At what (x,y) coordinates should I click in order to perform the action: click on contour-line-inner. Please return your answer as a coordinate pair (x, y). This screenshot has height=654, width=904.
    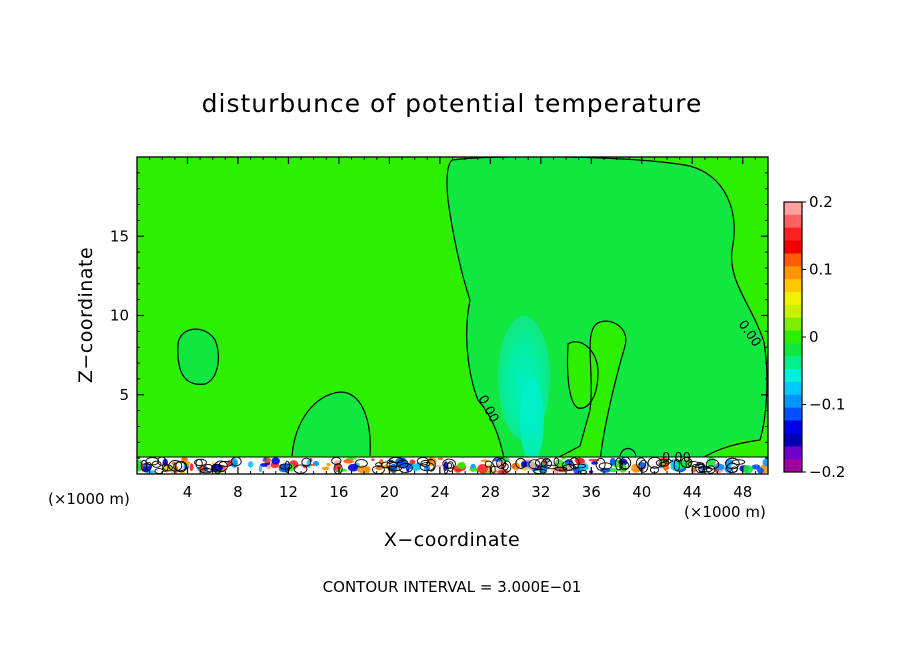
    Looking at the image, I should click on (582, 375).